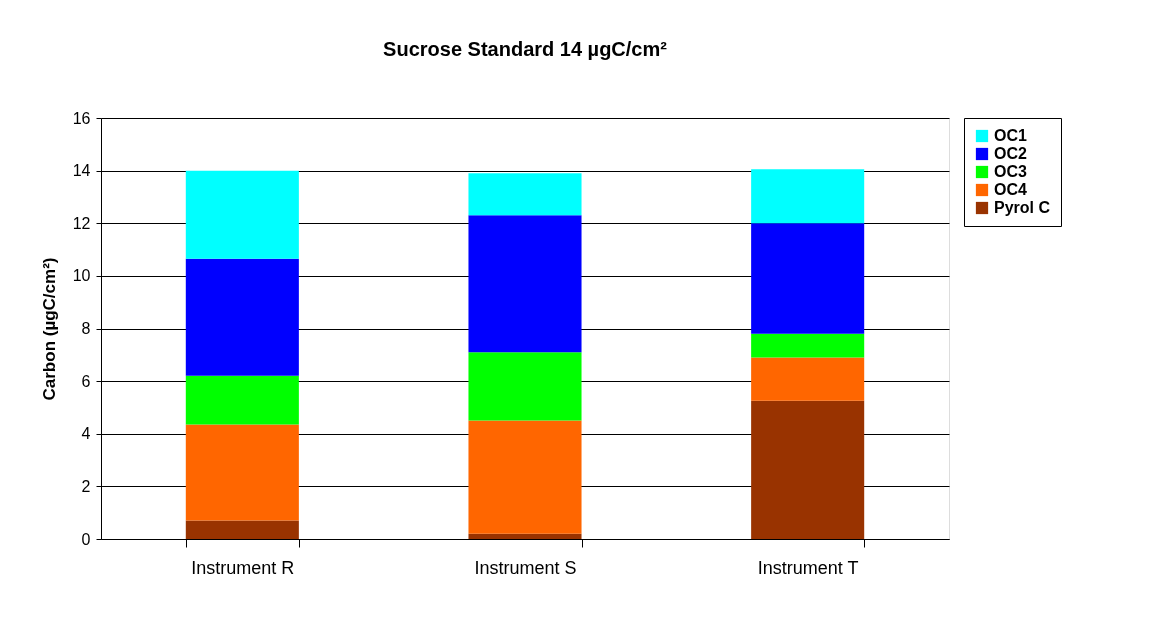 Image resolution: width=1151 pixels, height=641 pixels. I want to click on legend-label: Pyrol C, so click(1022, 207).